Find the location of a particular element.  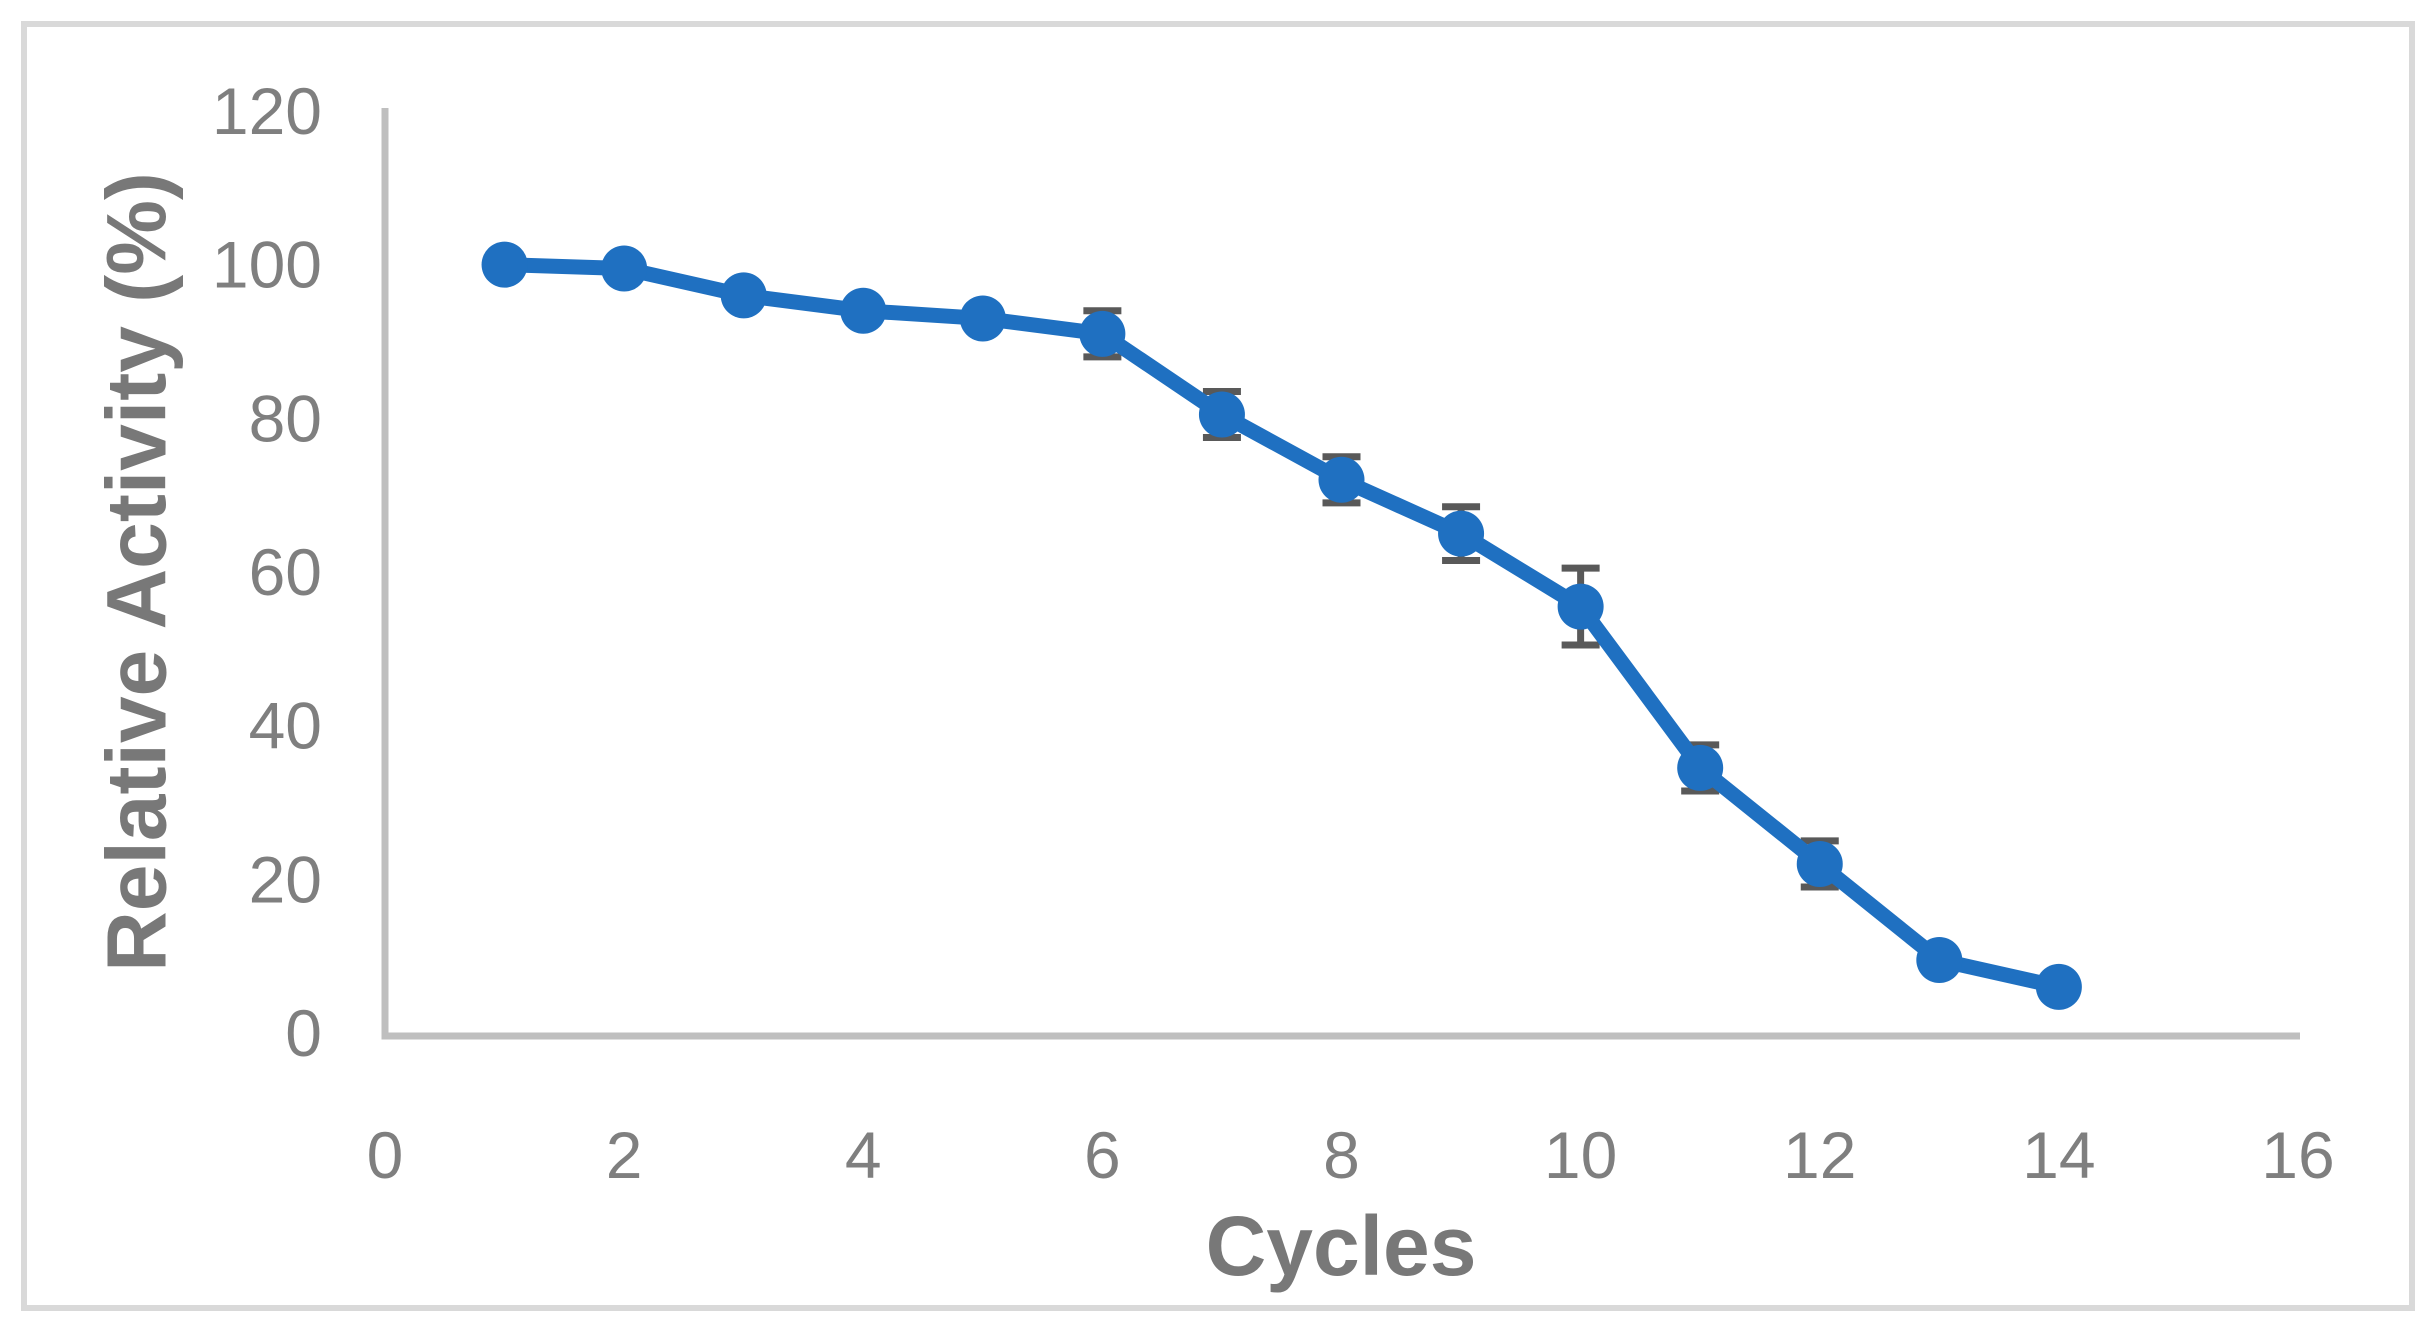

y-tick-label: 60 is located at coordinates (285, 572).